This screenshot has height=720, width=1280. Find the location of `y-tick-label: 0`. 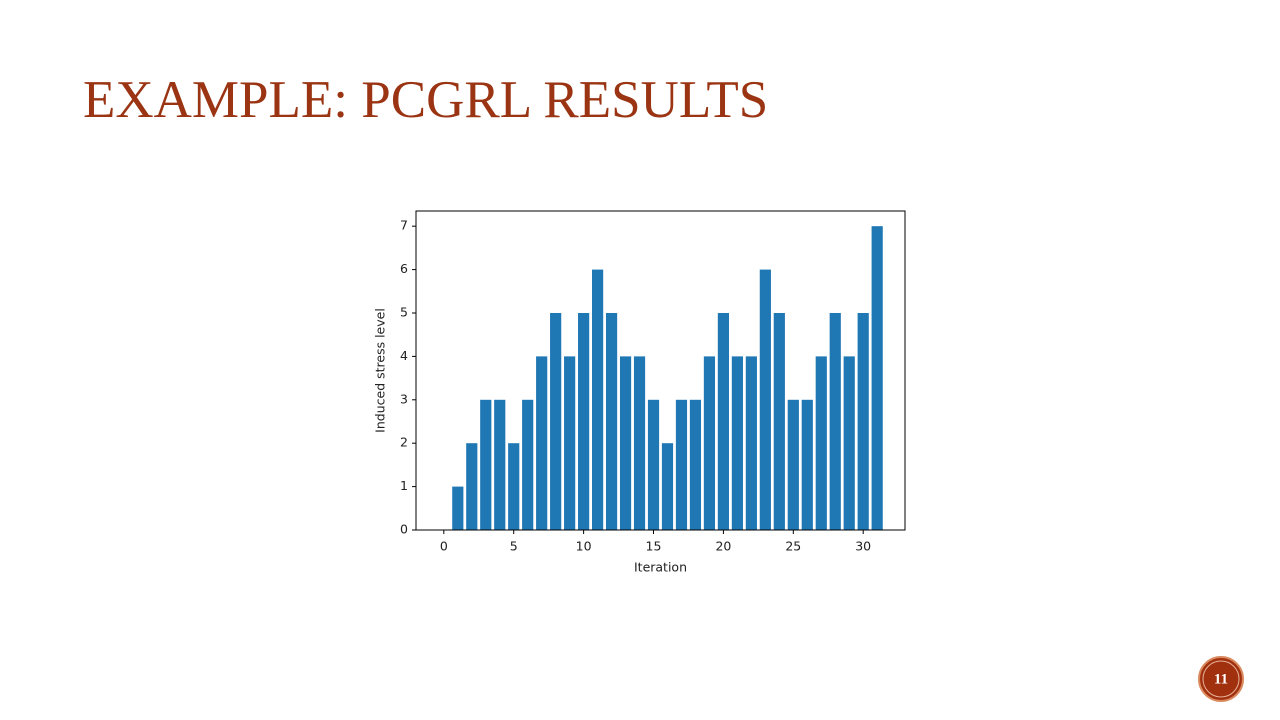

y-tick-label: 0 is located at coordinates (404, 529).